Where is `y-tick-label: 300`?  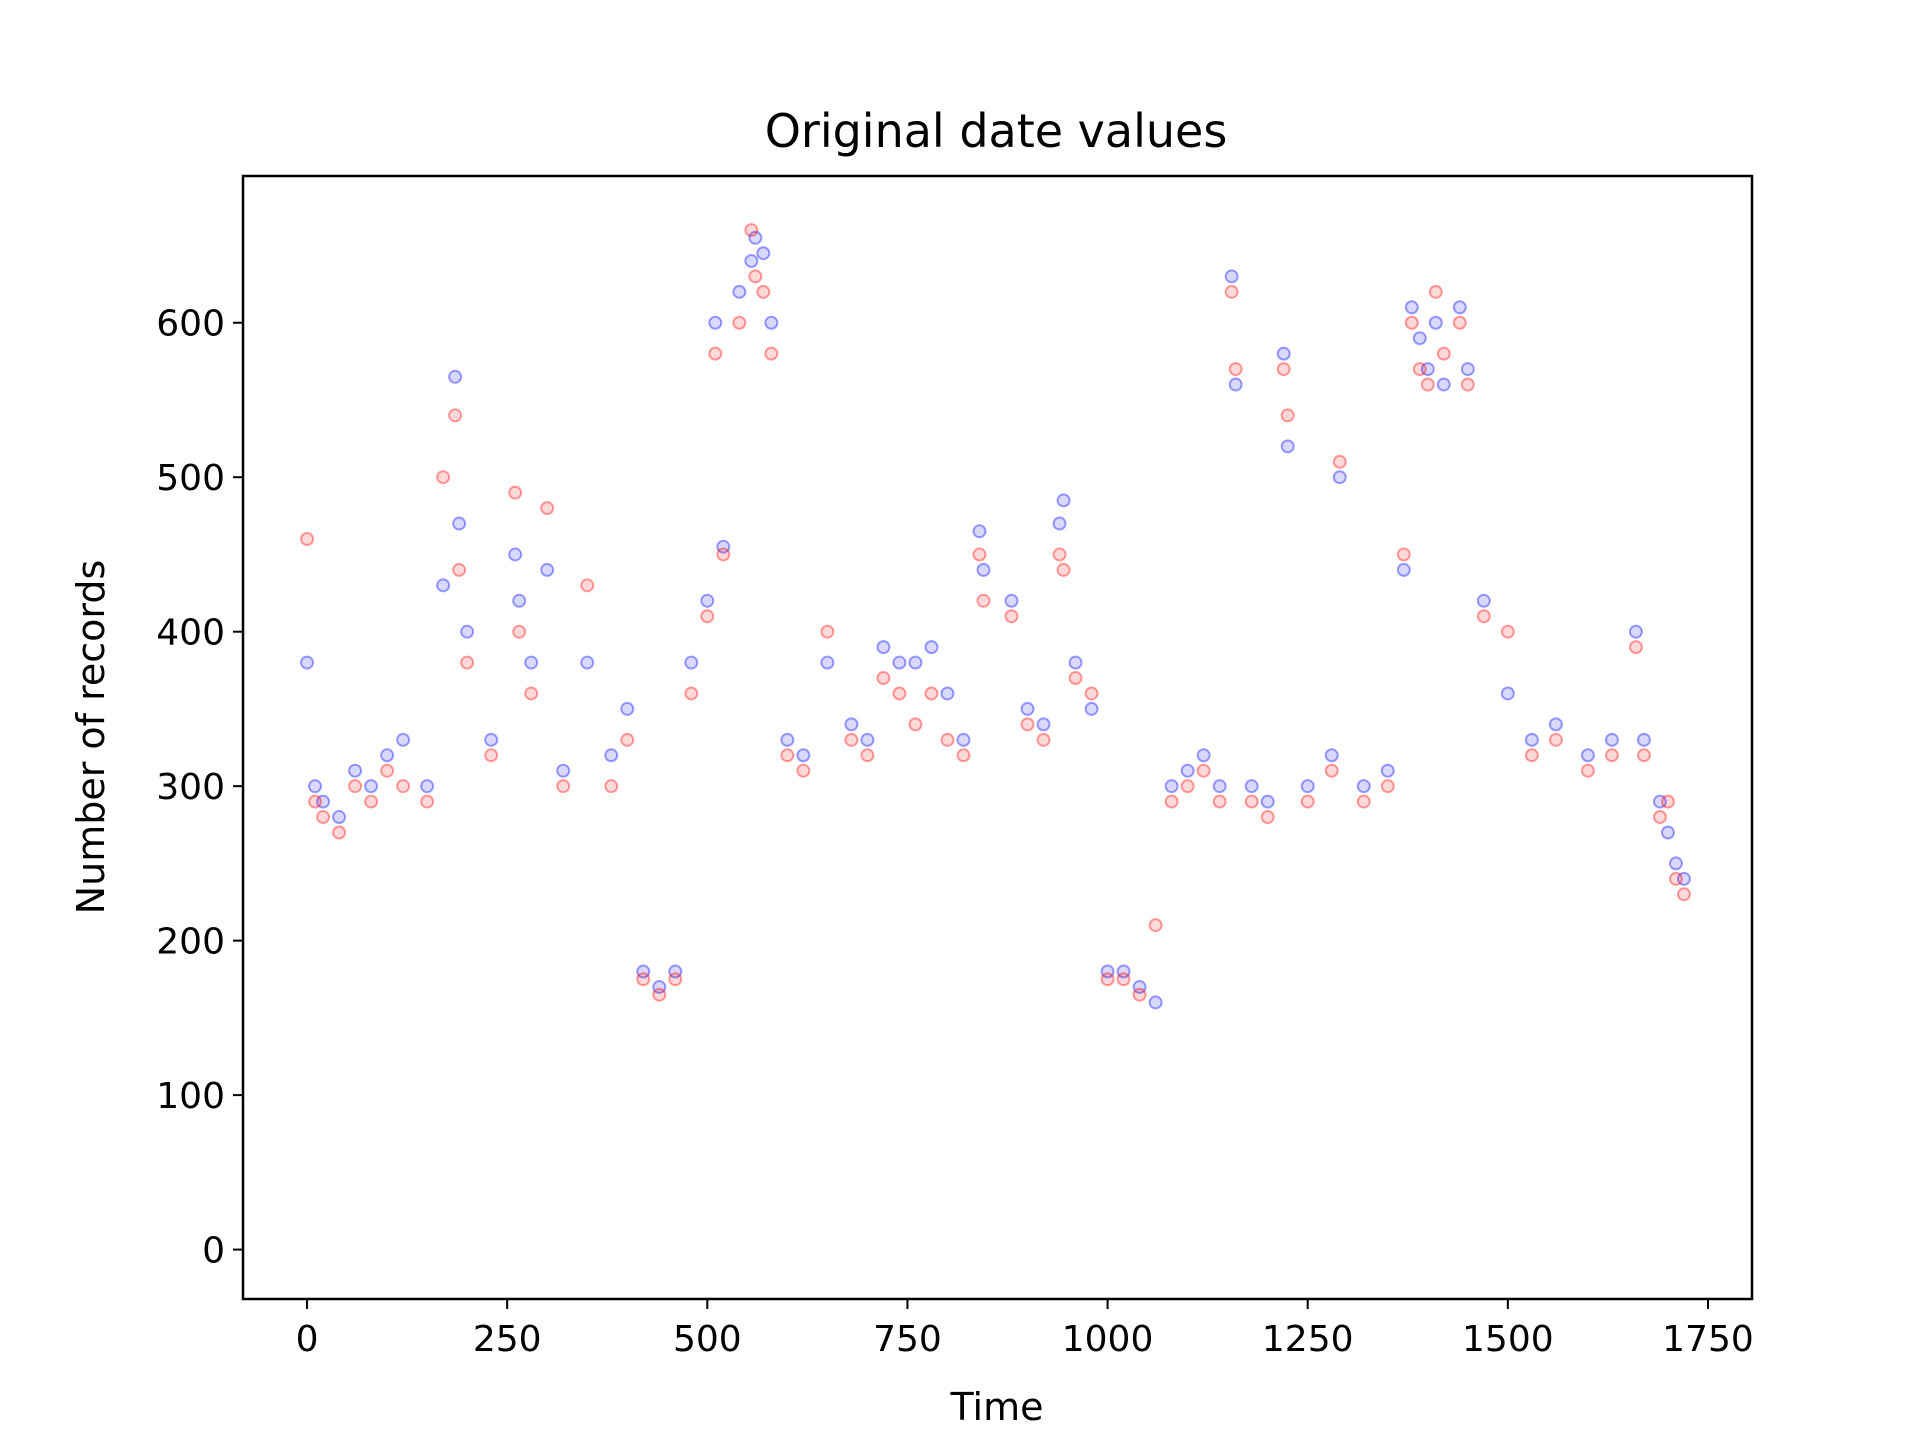
y-tick-label: 300 is located at coordinates (190, 787).